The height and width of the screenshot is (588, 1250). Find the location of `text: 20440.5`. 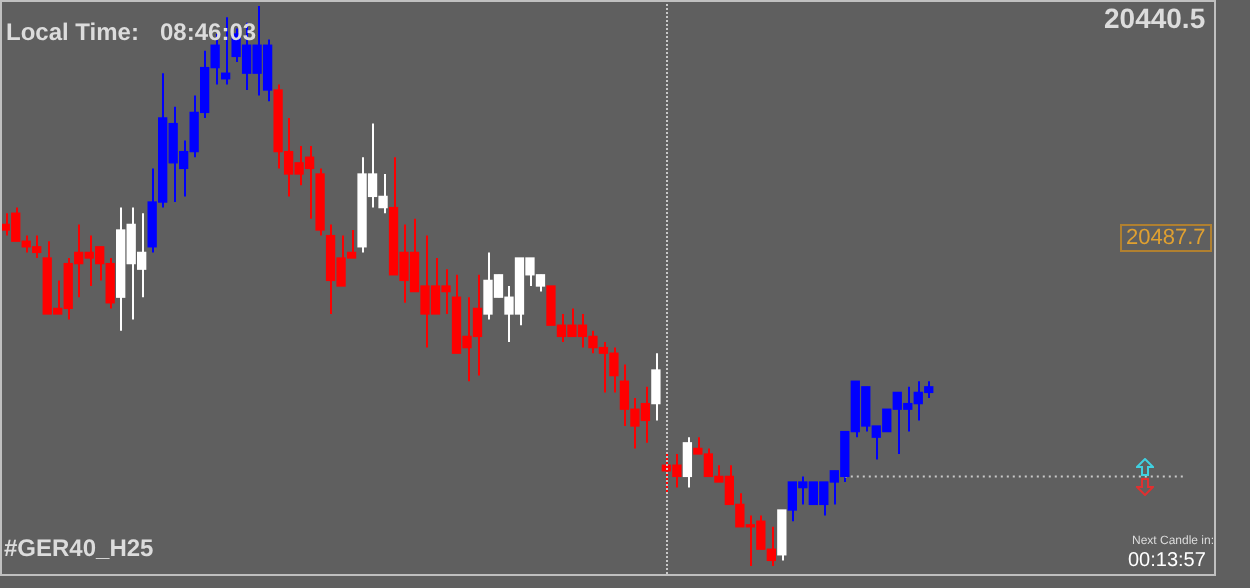

text: 20440.5 is located at coordinates (1155, 18).